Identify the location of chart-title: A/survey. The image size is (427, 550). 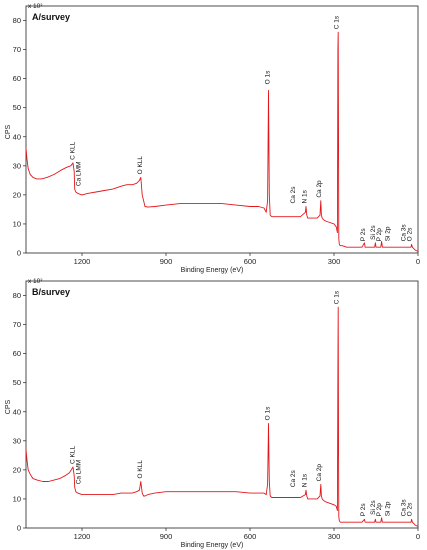
(51, 17).